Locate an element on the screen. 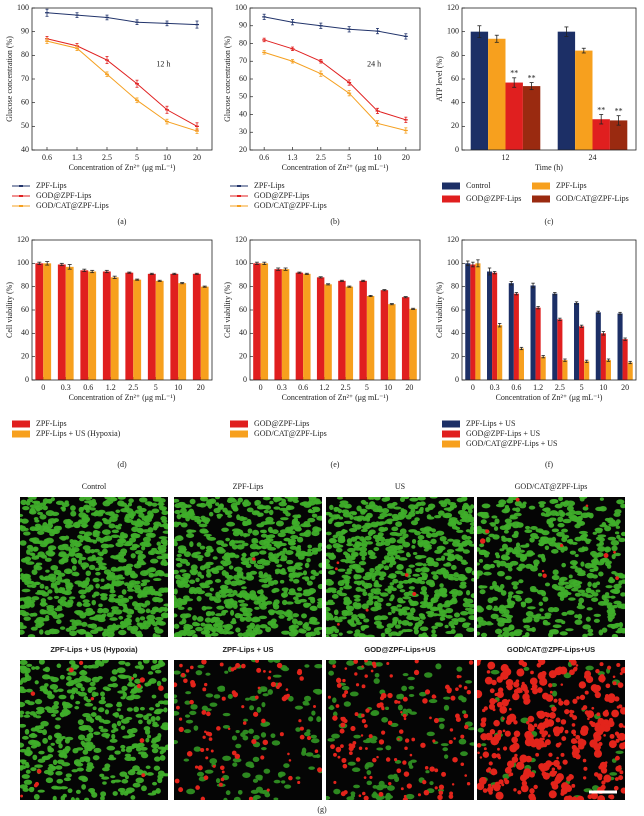  y-tick-label: 40 is located at coordinates (243, 332).